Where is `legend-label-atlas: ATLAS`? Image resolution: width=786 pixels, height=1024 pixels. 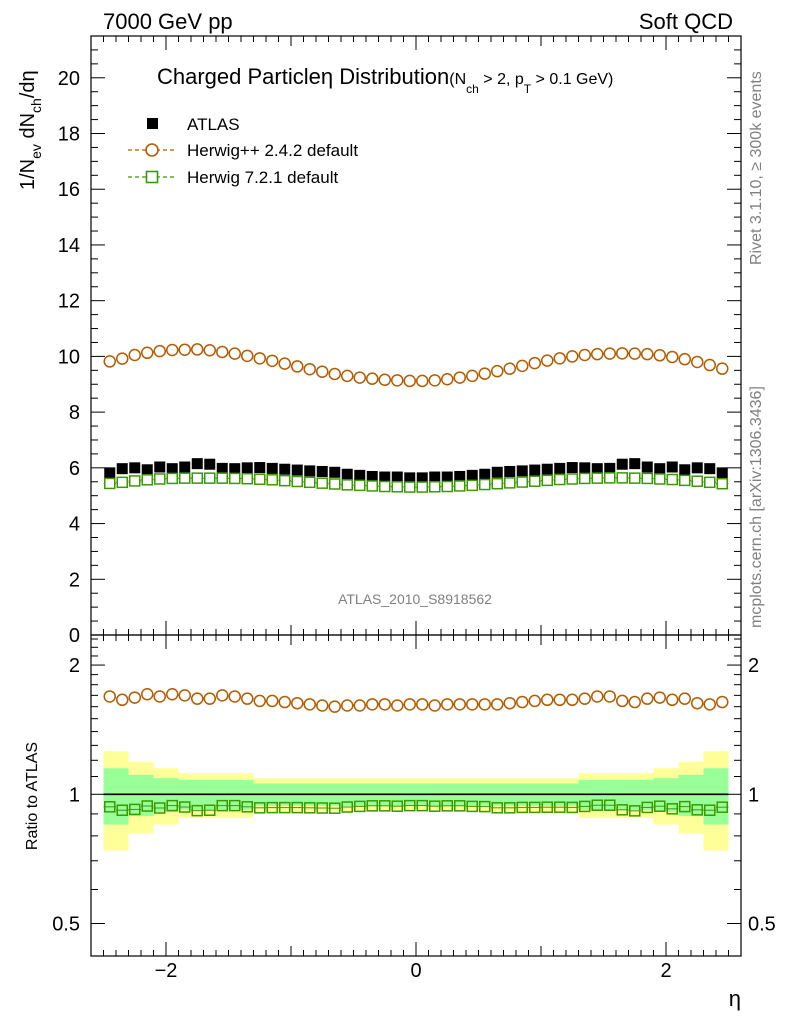 legend-label-atlas: ATLAS is located at coordinates (213, 124).